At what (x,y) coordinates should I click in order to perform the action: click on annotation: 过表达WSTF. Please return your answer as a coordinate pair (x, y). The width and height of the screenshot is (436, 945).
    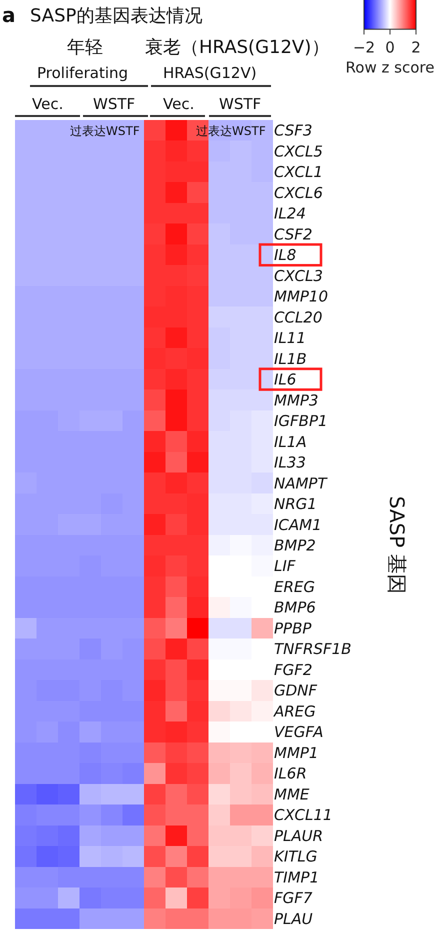
    Looking at the image, I should click on (105, 131).